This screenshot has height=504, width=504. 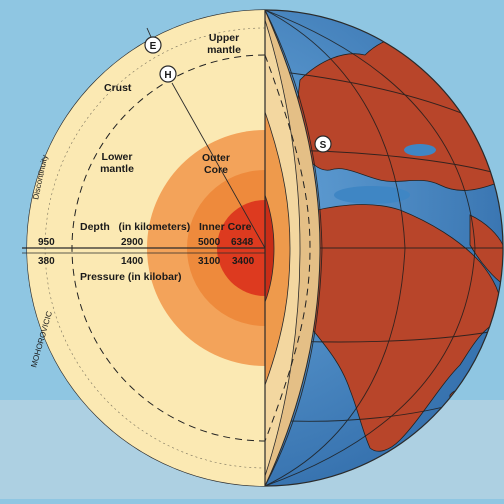 I want to click on s-marker-circle, so click(x=323, y=144).